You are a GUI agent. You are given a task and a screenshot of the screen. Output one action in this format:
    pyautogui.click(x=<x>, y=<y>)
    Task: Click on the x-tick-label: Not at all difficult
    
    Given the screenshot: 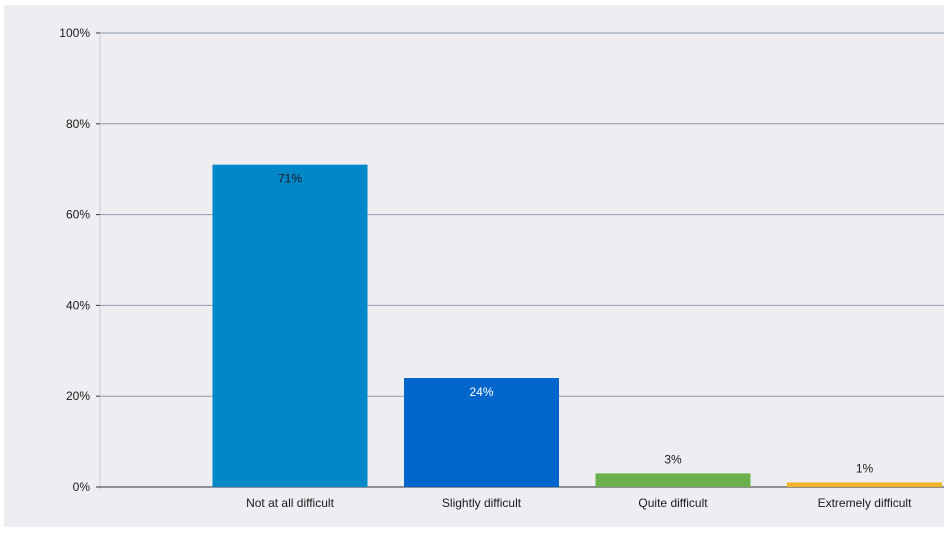 What is the action you would take?
    pyautogui.click(x=290, y=503)
    